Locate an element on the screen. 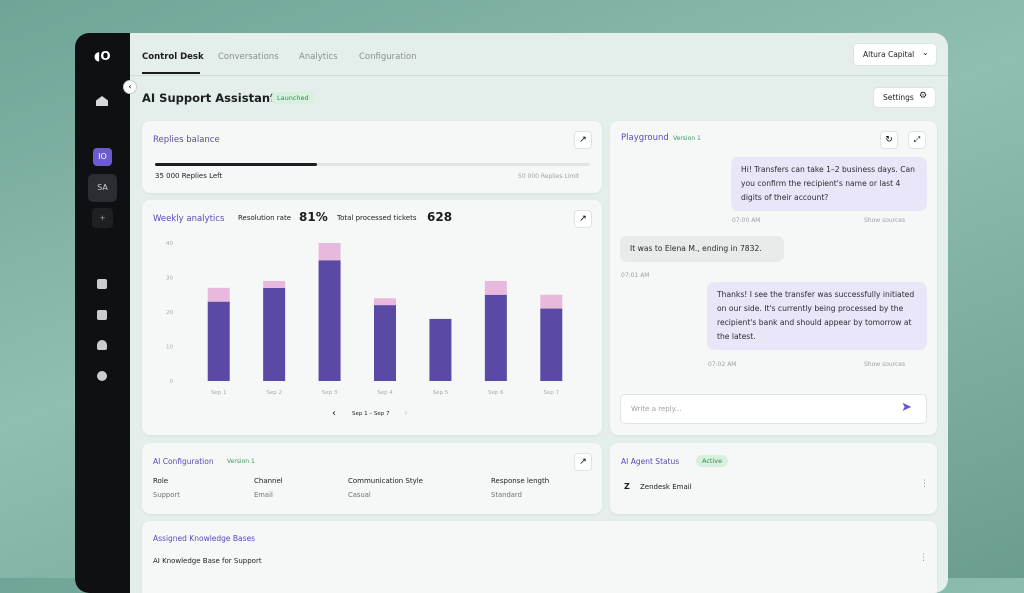  y-tick-label: 20 is located at coordinates (169, 313).